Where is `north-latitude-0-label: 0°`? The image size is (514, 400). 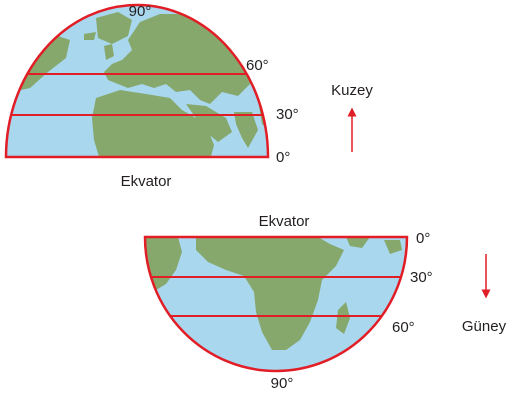
north-latitude-0-label: 0° is located at coordinates (283, 157).